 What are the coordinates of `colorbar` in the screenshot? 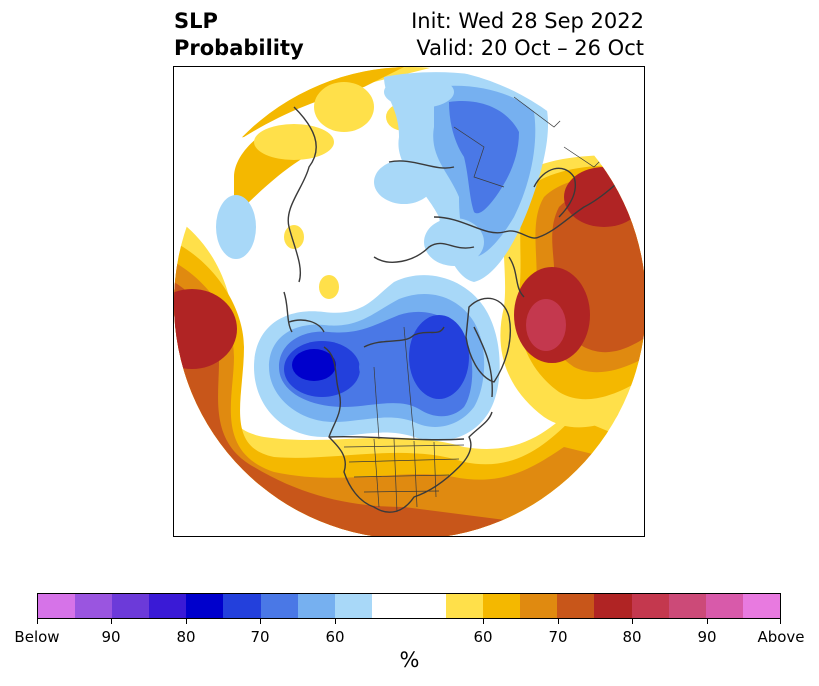 It's located at (409, 606).